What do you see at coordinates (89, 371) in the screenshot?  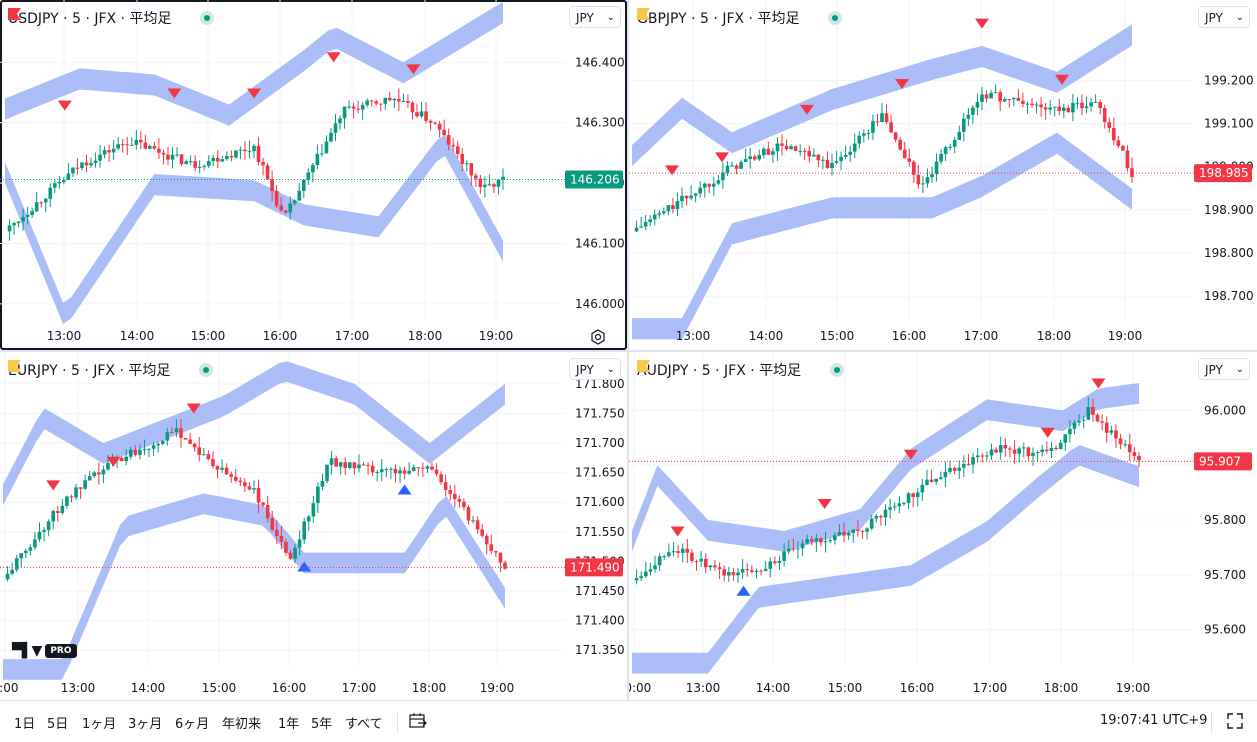 I see `symbol-title: EURJPY · 5 · JFX · 平均足` at bounding box center [89, 371].